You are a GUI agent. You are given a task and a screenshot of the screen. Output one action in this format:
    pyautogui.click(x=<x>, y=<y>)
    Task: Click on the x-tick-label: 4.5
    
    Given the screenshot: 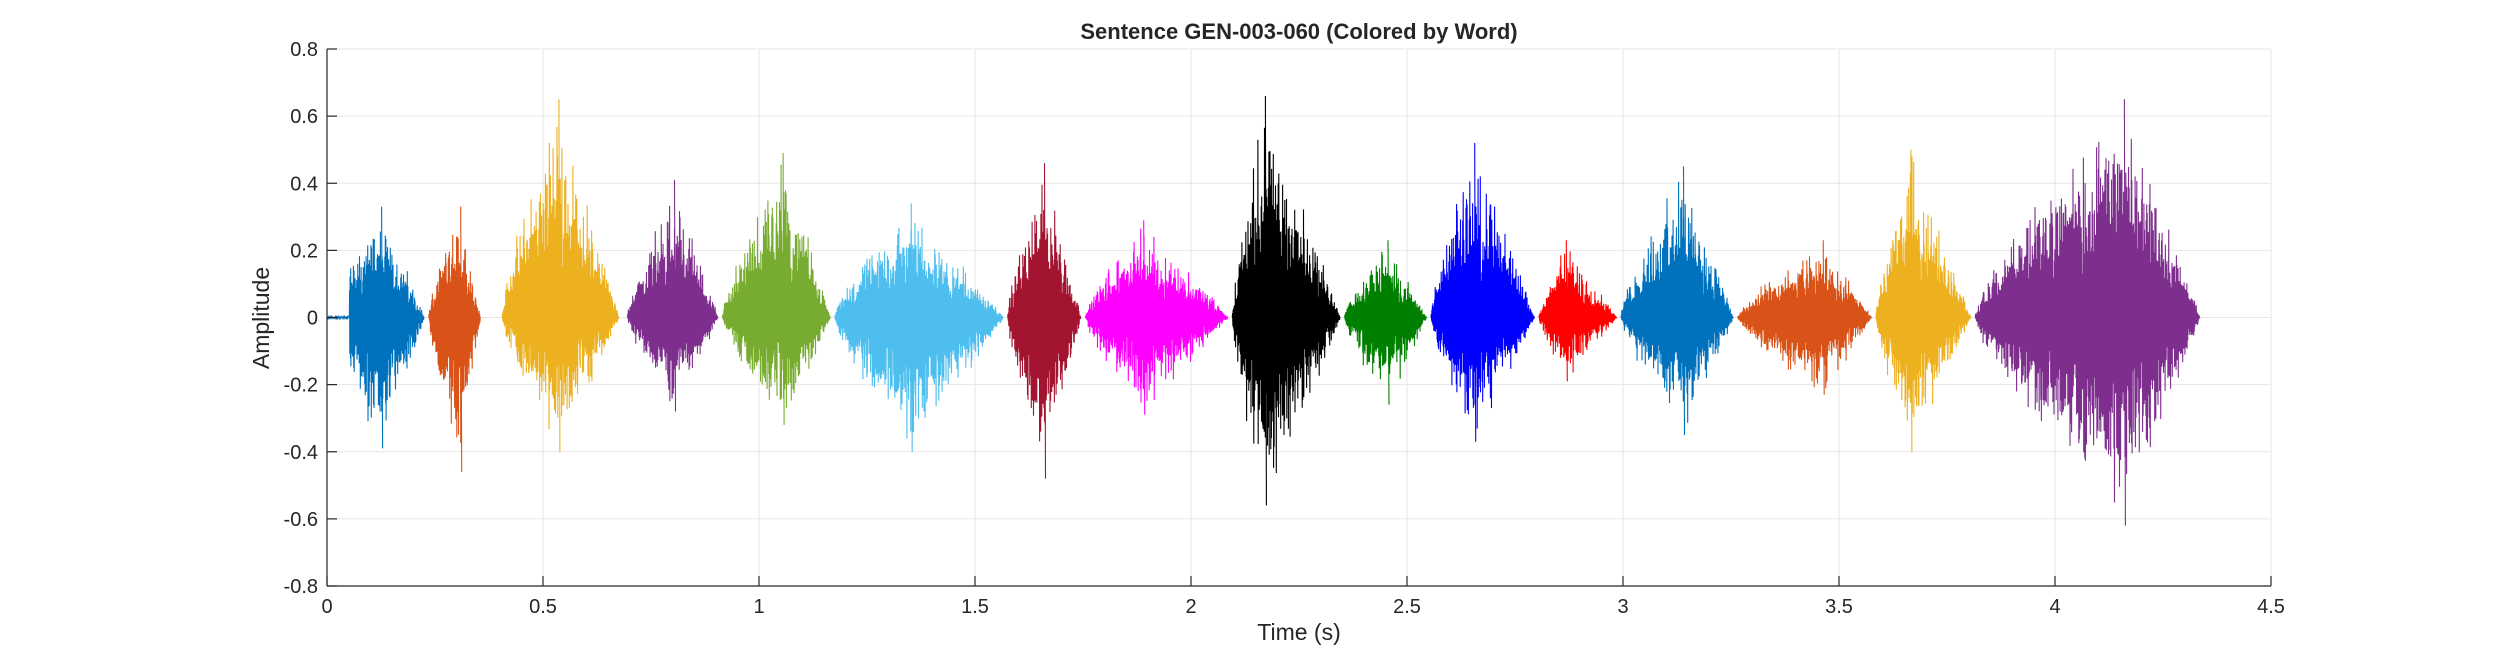 What is the action you would take?
    pyautogui.click(x=2271, y=607)
    